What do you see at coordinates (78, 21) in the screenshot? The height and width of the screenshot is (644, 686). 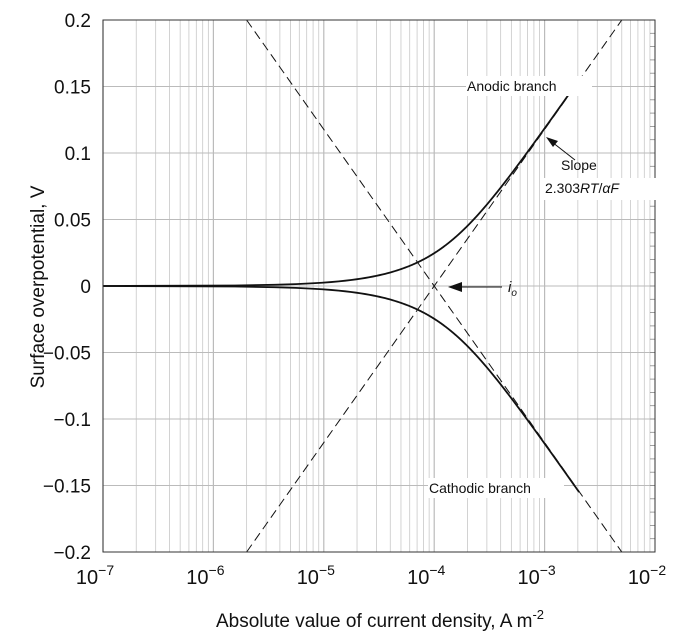 I see `y-tick-label: 0.2` at bounding box center [78, 21].